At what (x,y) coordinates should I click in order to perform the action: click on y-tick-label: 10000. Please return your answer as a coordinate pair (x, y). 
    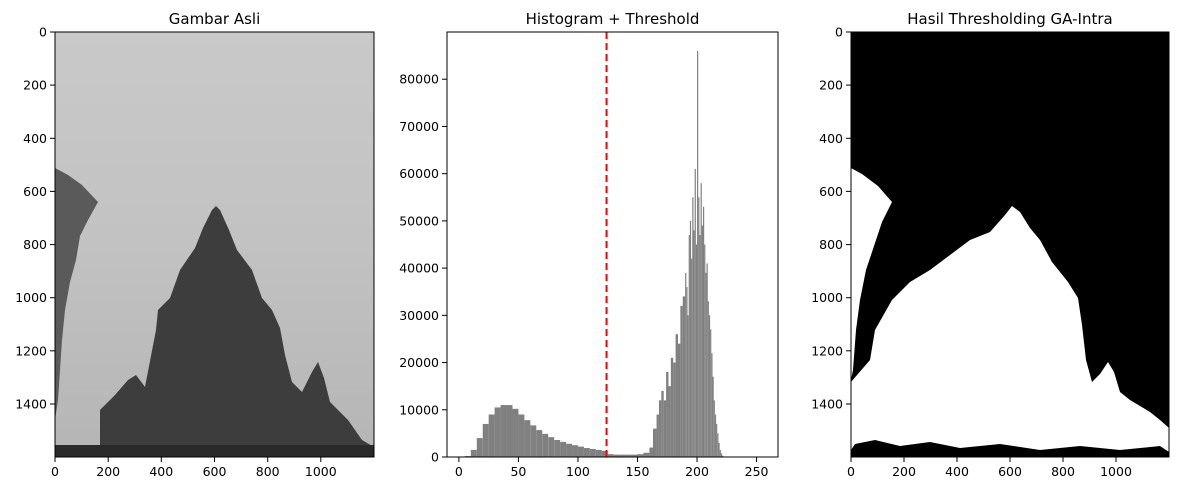
    Looking at the image, I should click on (419, 409).